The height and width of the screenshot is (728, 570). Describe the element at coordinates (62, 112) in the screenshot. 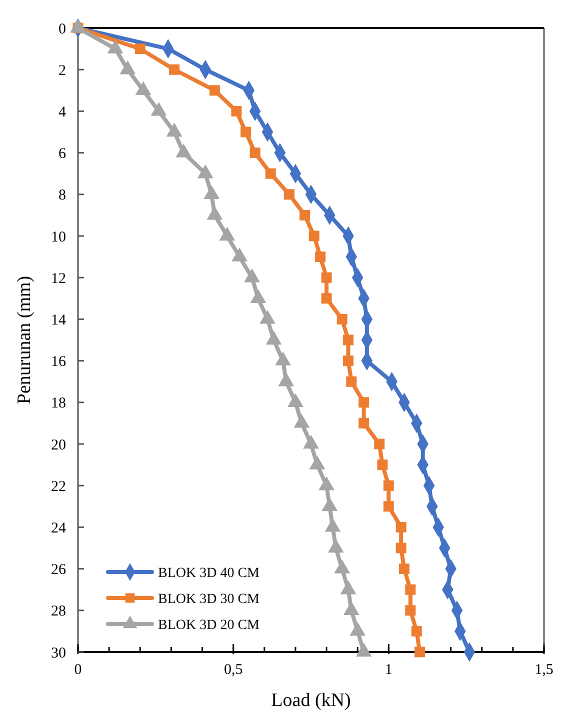

I see `y-tick-label: 4` at that location.